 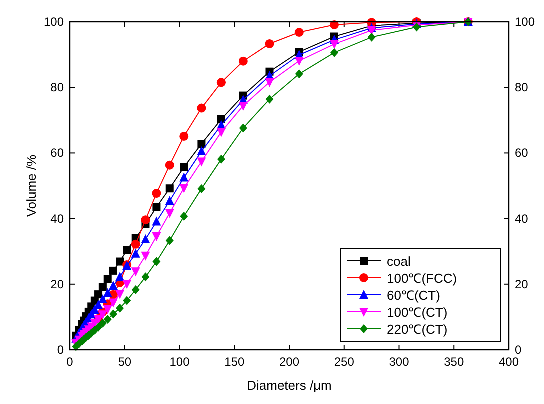 I want to click on x-tick-label: 250, so click(x=344, y=362).